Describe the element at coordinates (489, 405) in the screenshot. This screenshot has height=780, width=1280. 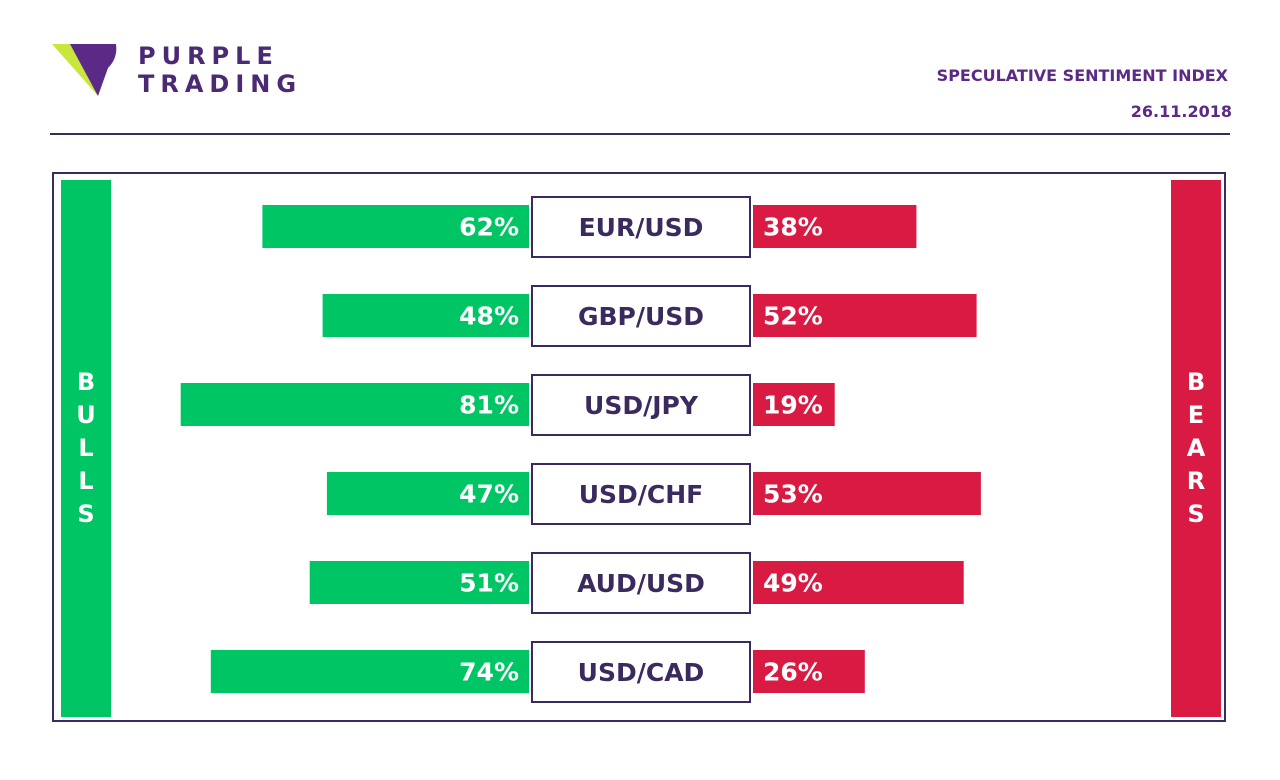
I see `bulls-value-label: 81%` at that location.